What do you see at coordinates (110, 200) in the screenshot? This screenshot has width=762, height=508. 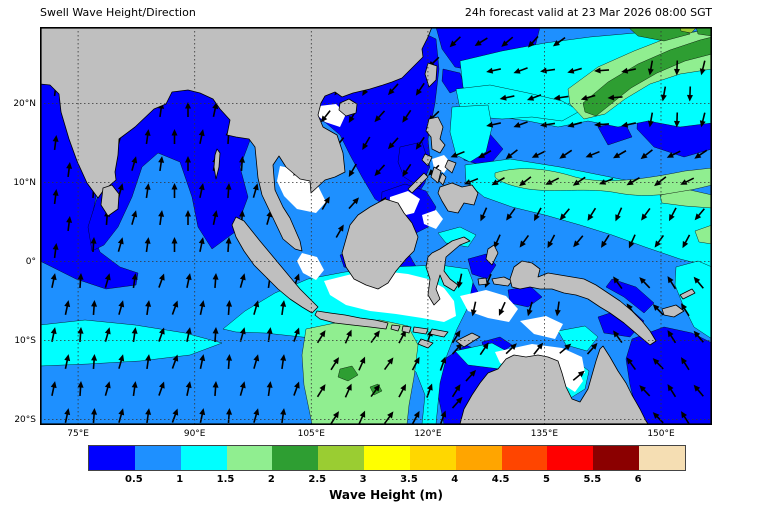 I see `land-sri-lanka` at bounding box center [110, 200].